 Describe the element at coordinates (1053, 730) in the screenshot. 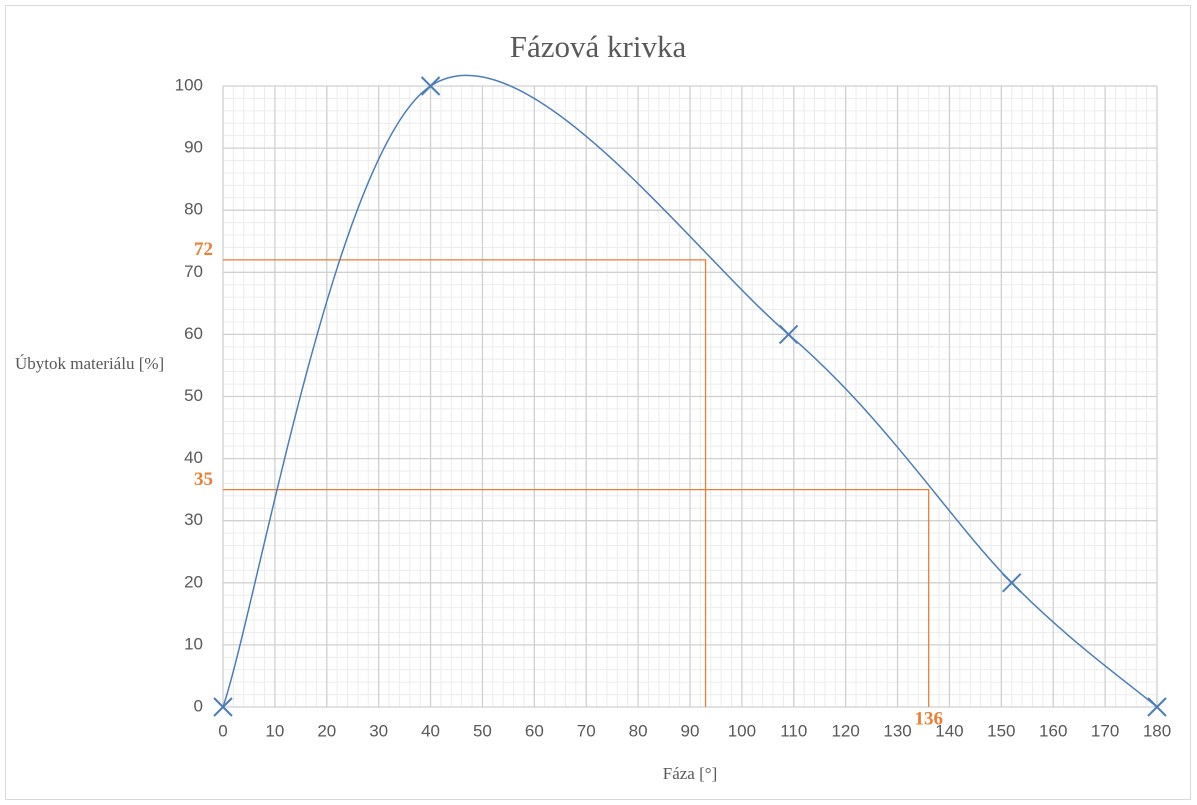

I see `x-tick-label: 160` at that location.